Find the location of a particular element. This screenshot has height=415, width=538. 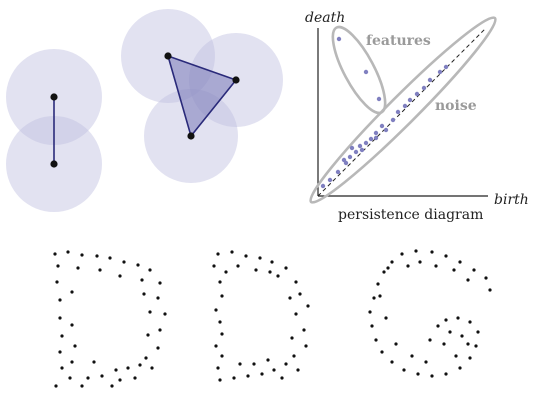

edge-complex is located at coordinates (54, 130).